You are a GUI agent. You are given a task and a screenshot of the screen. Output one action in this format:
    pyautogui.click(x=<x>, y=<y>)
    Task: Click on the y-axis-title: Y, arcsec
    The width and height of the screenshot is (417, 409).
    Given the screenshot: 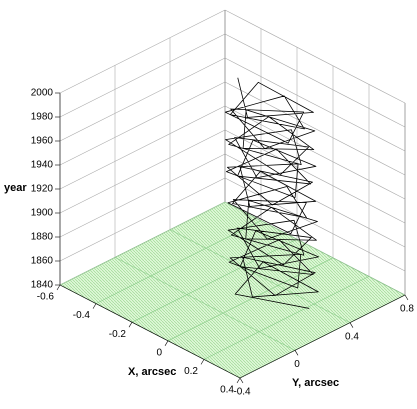 What is the action you would take?
    pyautogui.click(x=315, y=383)
    